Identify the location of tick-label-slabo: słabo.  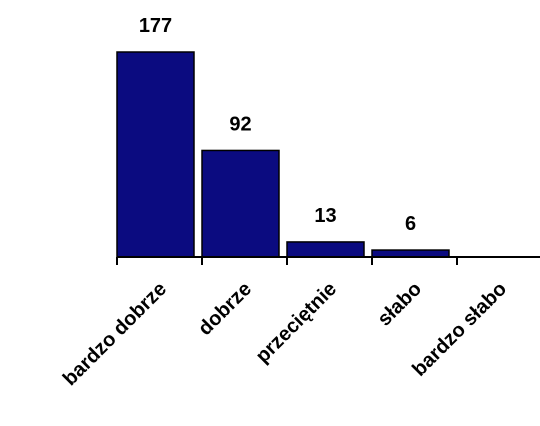
(400, 304).